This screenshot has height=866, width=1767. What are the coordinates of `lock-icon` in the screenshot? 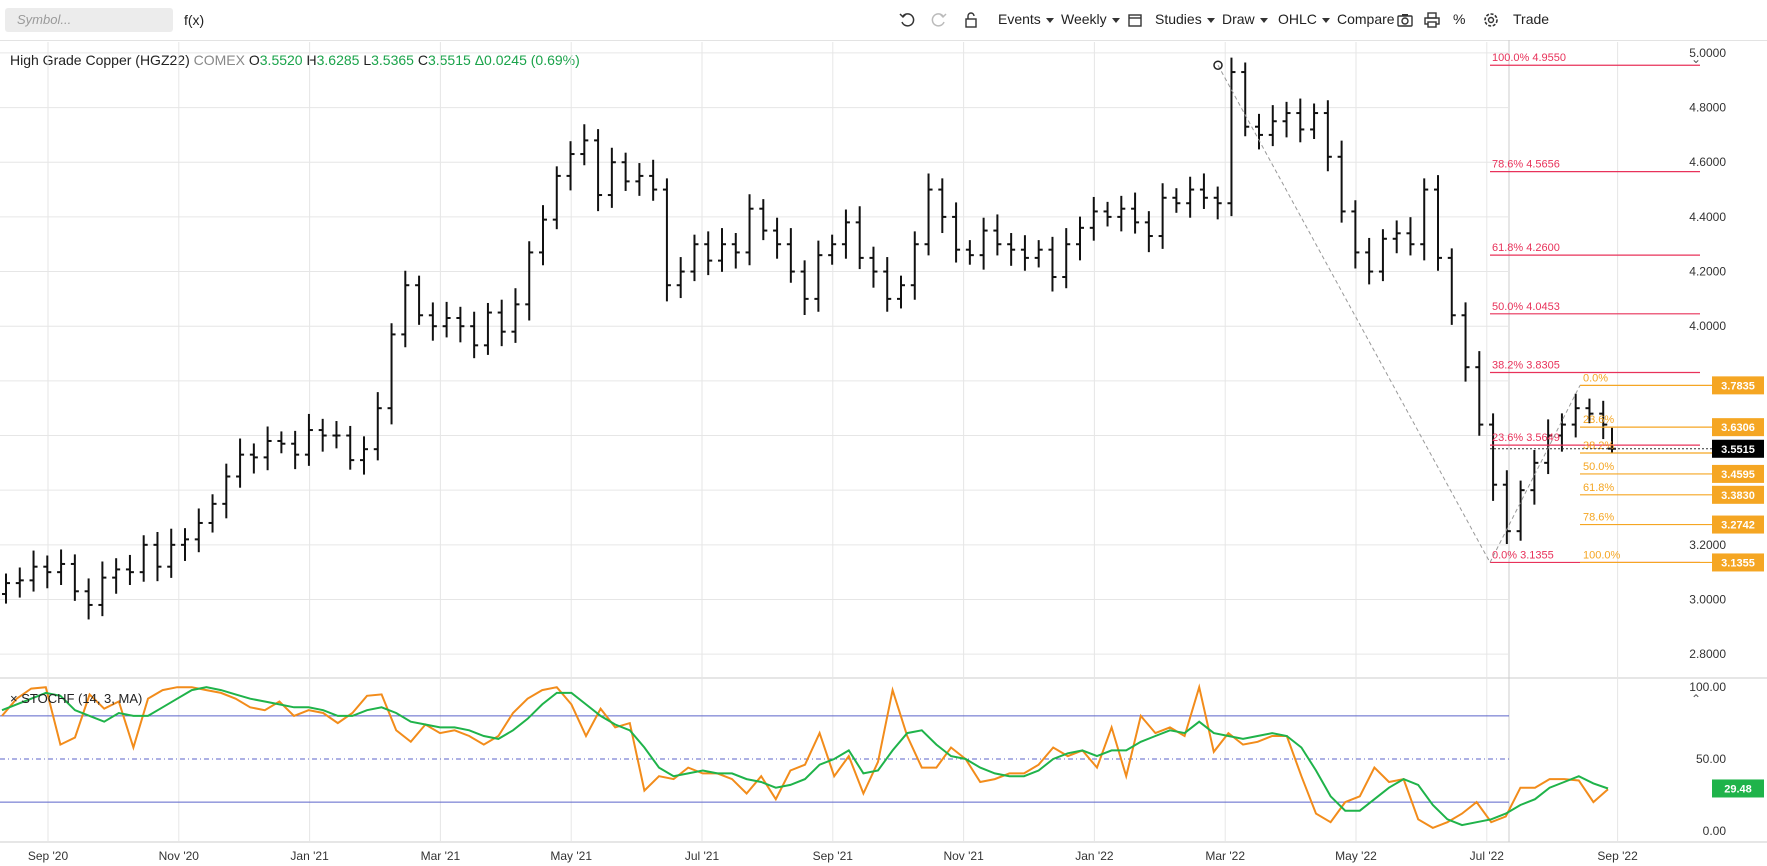 It's located at (971, 20).